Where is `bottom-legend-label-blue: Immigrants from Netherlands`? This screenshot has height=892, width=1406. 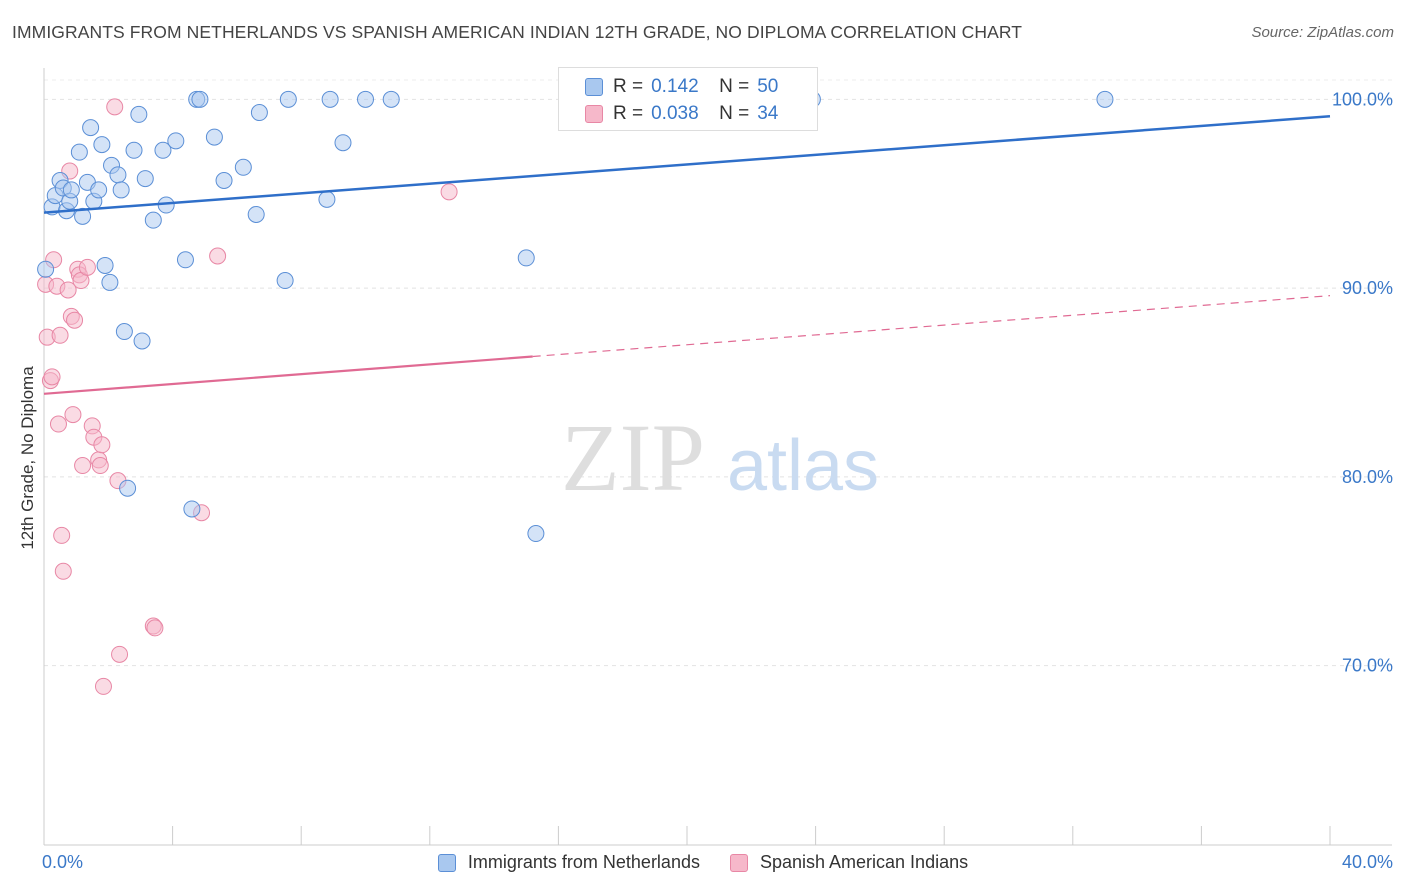 bottom-legend-label-blue: Immigrants from Netherlands is located at coordinates (583, 862).